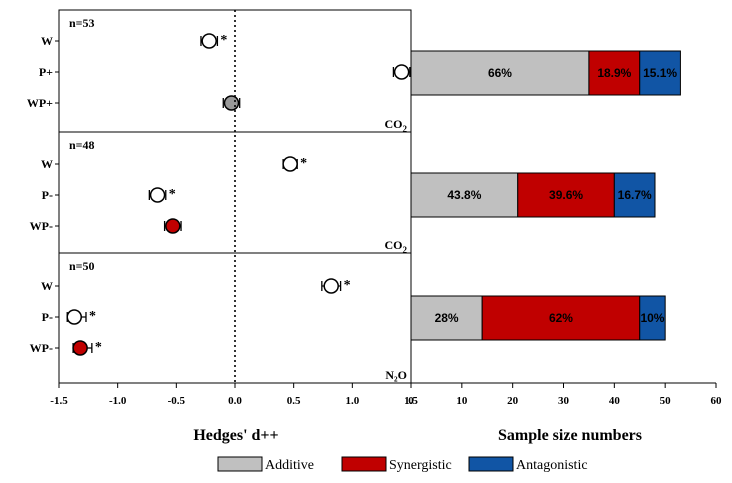  I want to click on x-tick-label: 40, so click(615, 401).